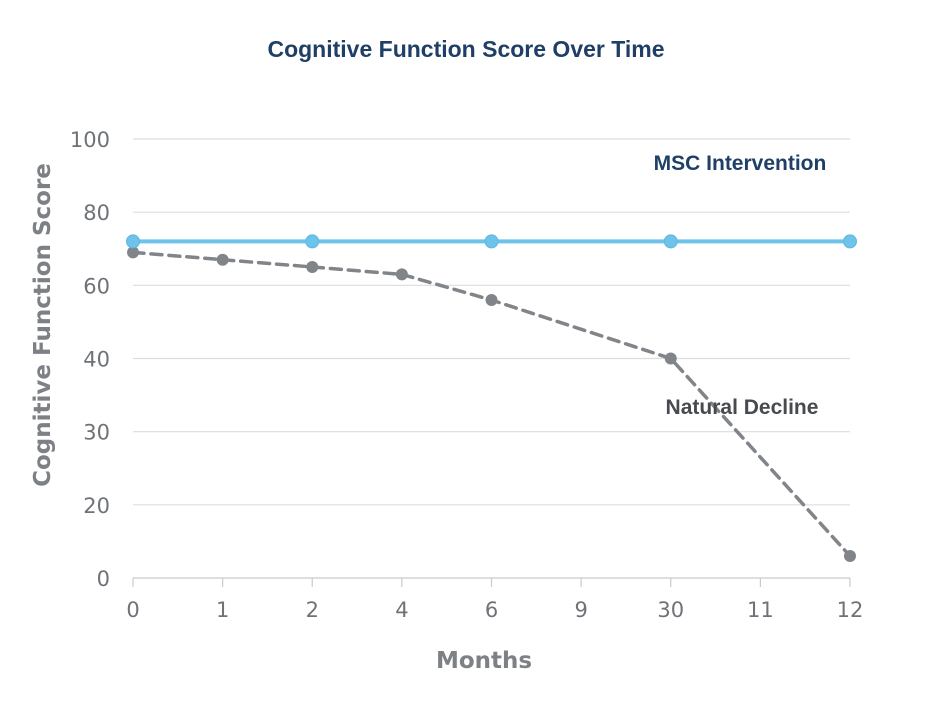 This screenshot has height=713, width=944. What do you see at coordinates (96, 286) in the screenshot?
I see `y-tick-label: 60` at bounding box center [96, 286].